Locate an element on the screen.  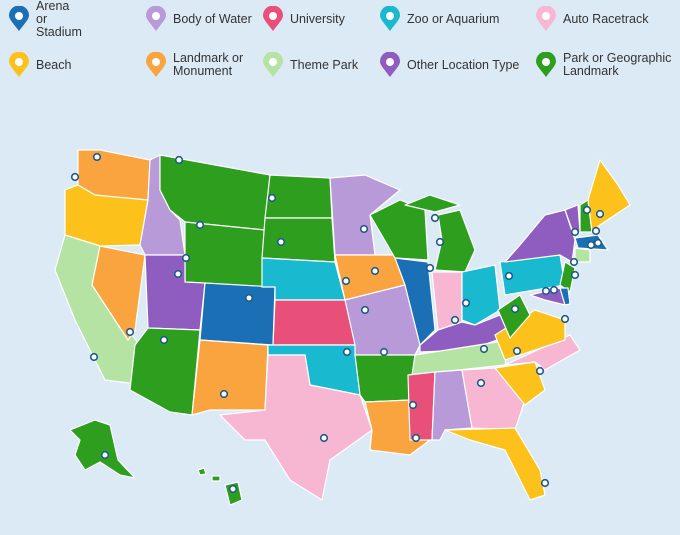
legend-item: Beach is located at coordinates (40, 65).